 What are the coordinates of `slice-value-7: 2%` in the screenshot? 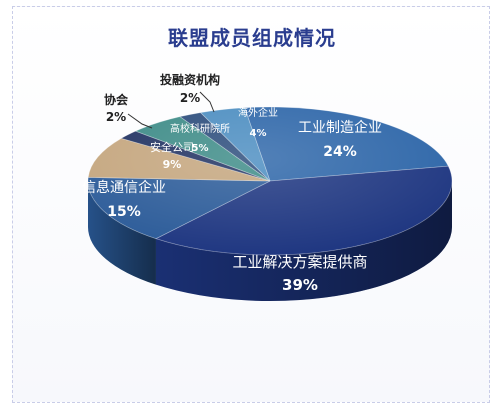 It's located at (190, 98).